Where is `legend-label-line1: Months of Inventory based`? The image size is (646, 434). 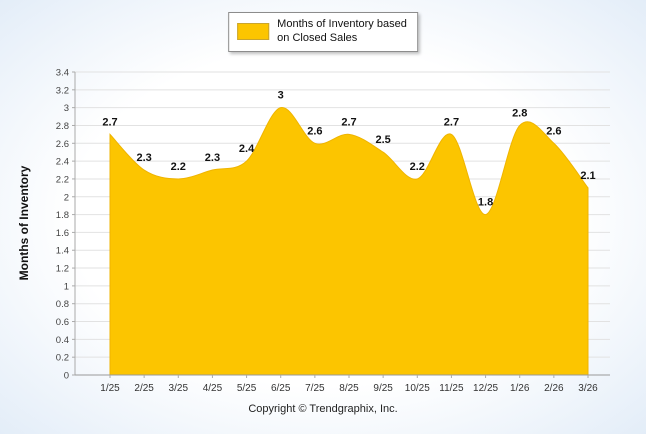
legend-label-line1: Months of Inventory based is located at coordinates (342, 24).